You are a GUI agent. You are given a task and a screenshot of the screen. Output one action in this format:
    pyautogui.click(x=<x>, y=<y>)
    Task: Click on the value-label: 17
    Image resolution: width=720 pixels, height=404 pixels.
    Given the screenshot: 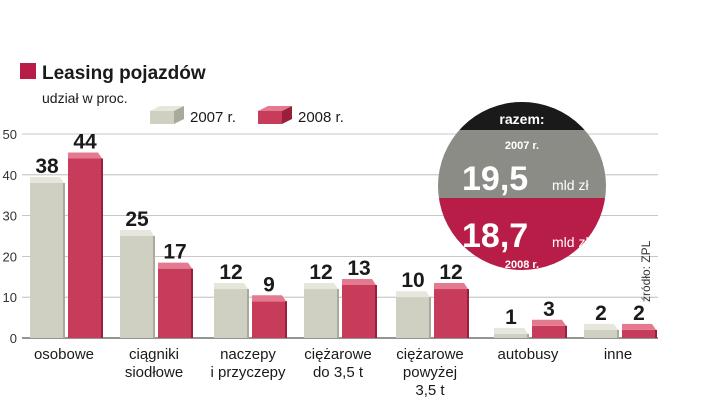 What is the action you would take?
    pyautogui.click(x=174, y=252)
    